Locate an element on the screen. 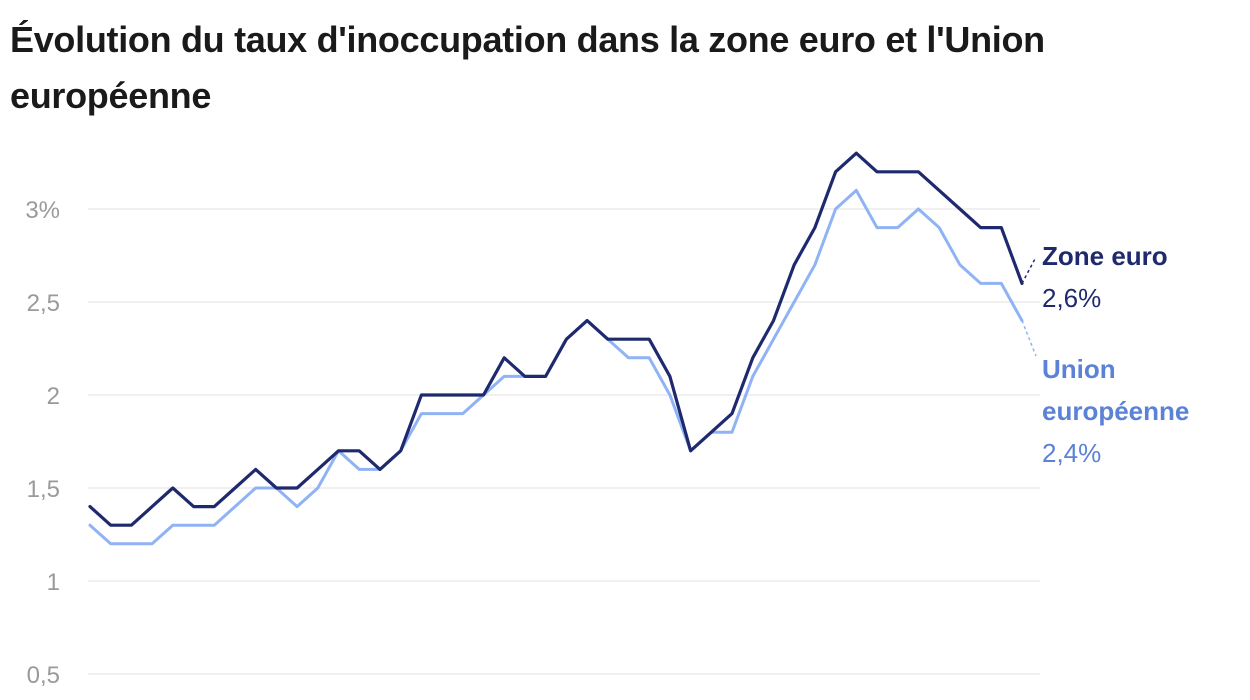  series-labels: Zone euro 2,6% Union européenne 2,4% is located at coordinates (1105, 354).